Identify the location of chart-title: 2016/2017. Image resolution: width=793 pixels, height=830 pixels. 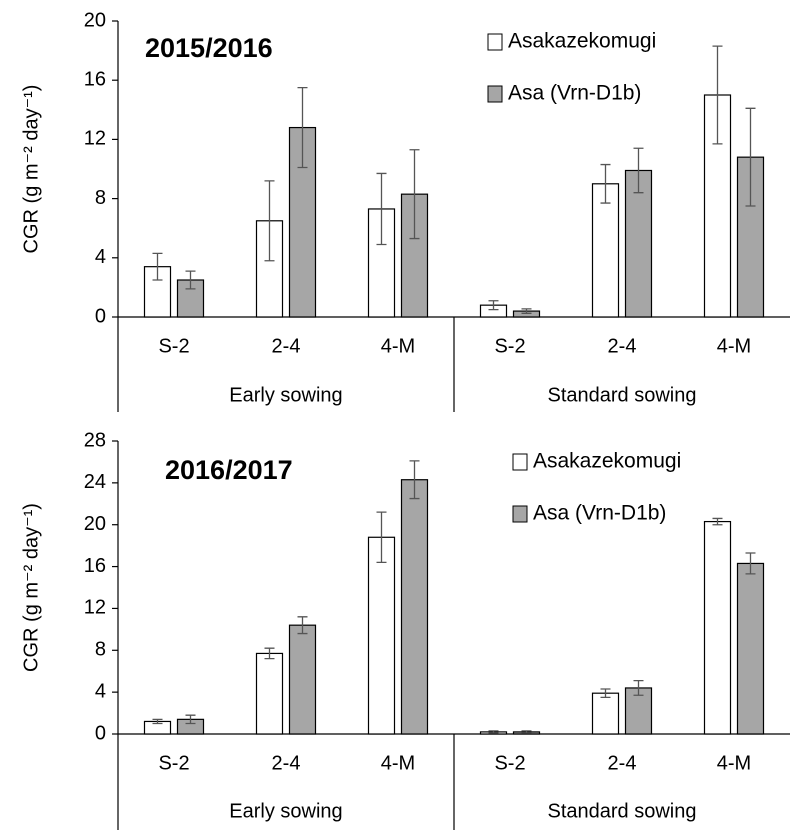
(229, 470).